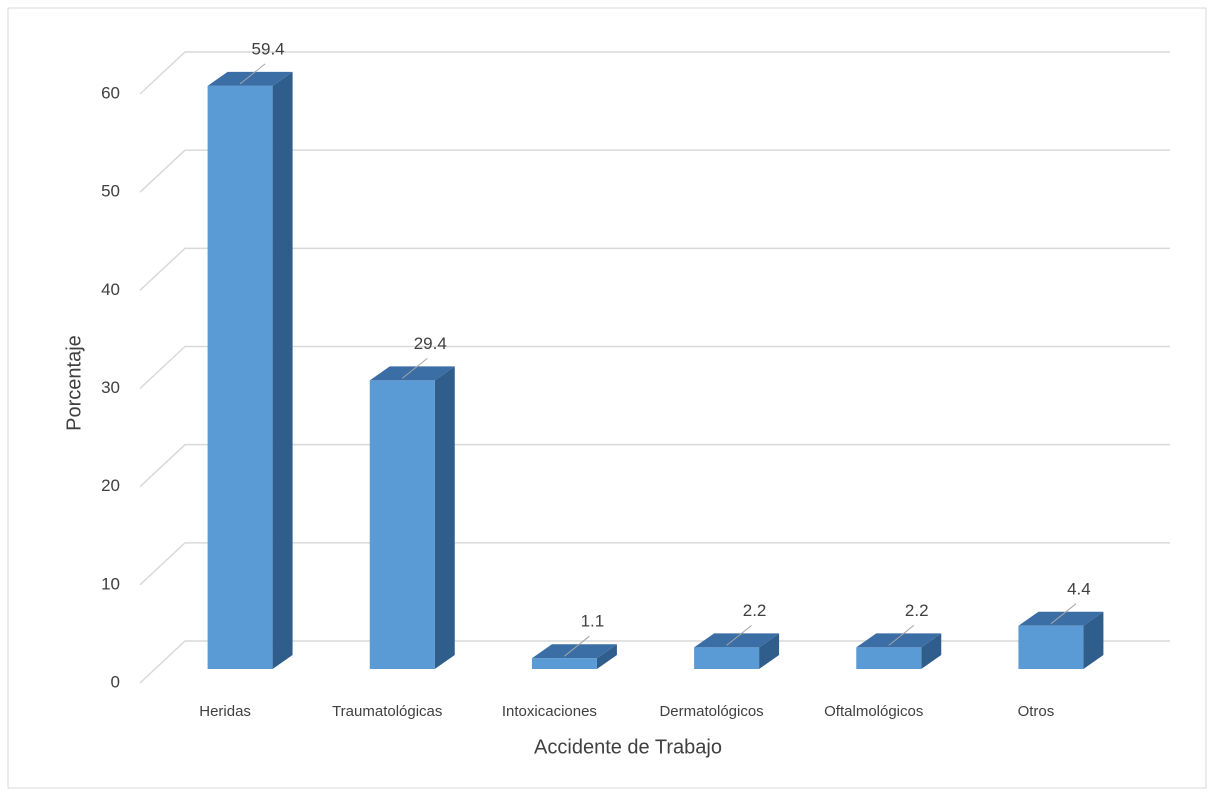 The width and height of the screenshot is (1214, 794). What do you see at coordinates (225, 711) in the screenshot?
I see `x-tick-label: Heridas` at bounding box center [225, 711].